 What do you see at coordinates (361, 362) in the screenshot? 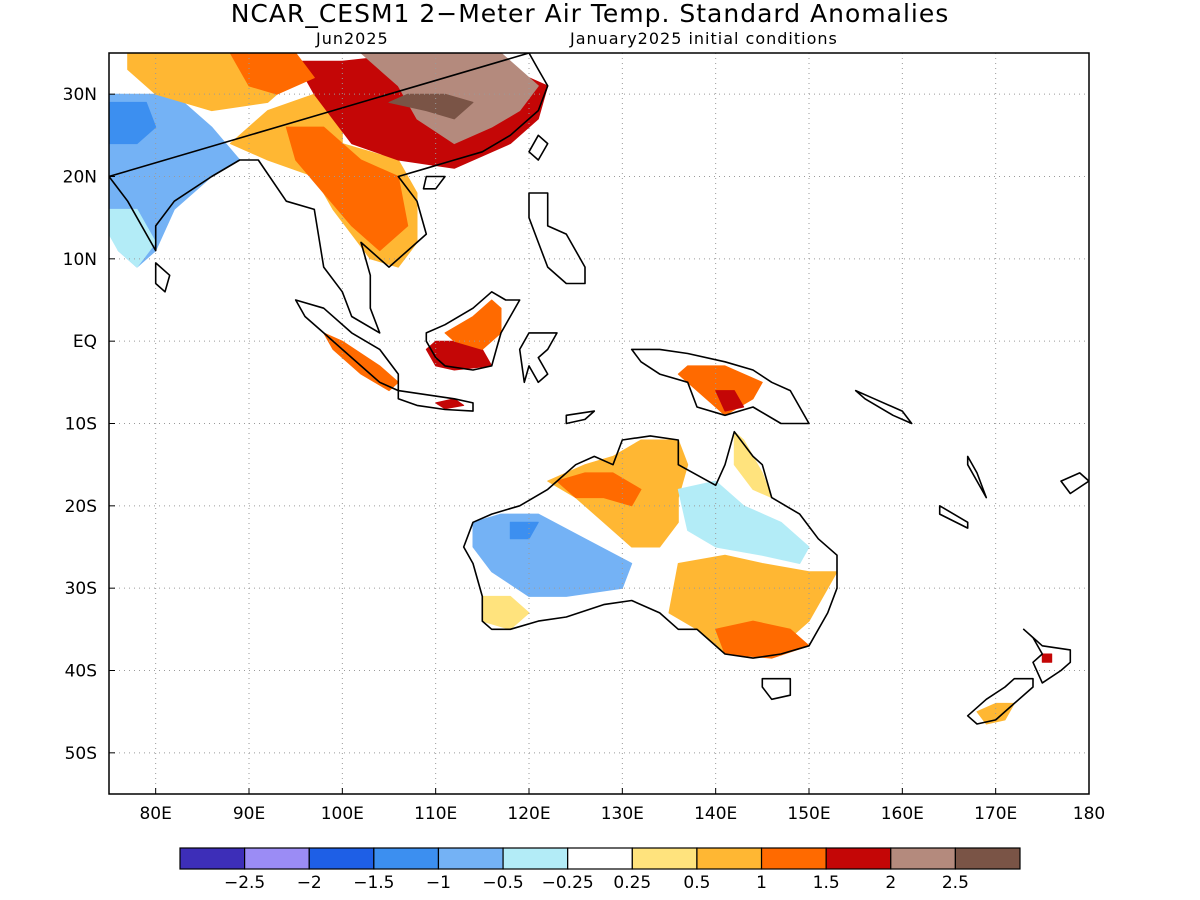
I see `region-sumatra` at bounding box center [361, 362].